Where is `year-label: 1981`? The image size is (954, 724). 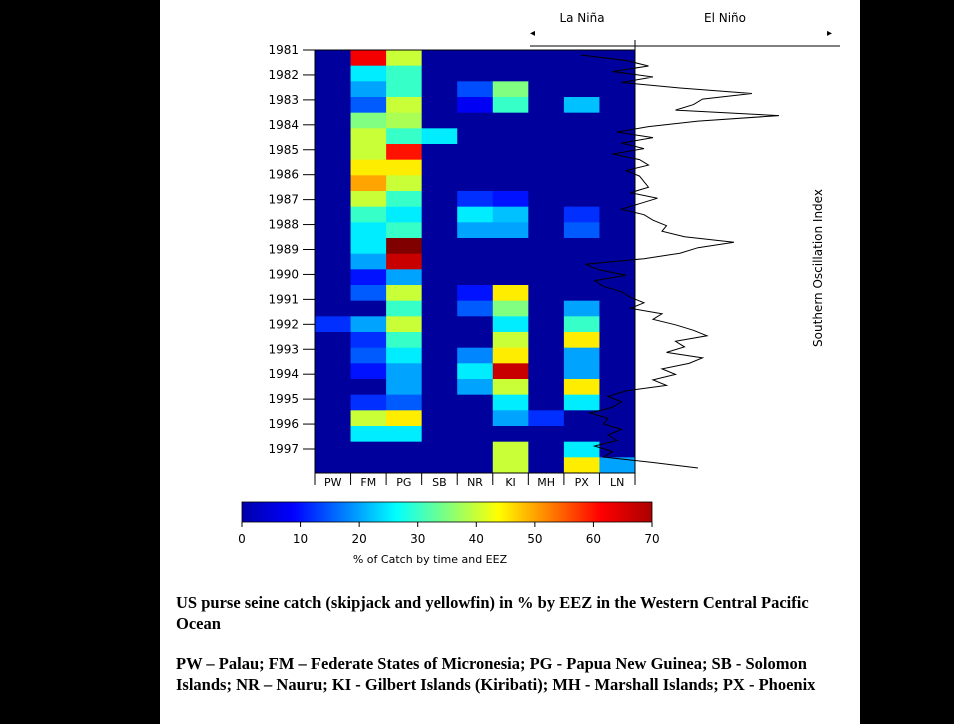
year-label: 1981 is located at coordinates (283, 50).